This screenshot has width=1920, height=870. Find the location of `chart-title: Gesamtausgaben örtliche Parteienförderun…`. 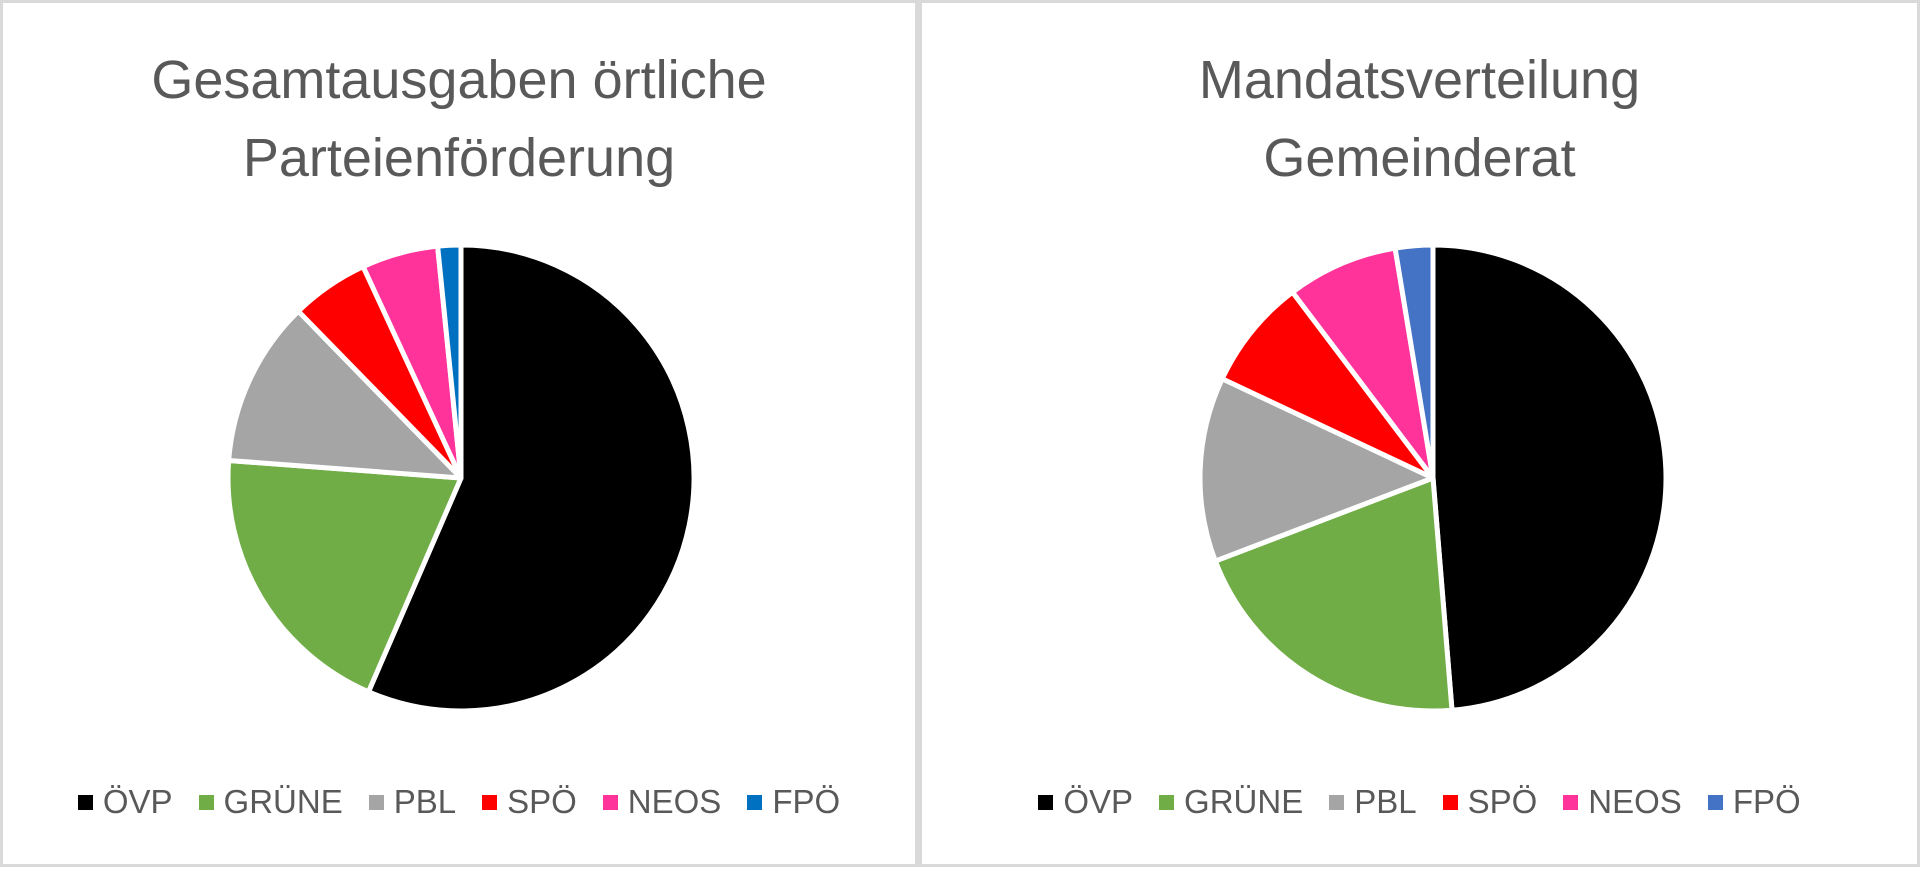

chart-title: Gesamtausgaben örtliche Parteienförderun… is located at coordinates (459, 119).